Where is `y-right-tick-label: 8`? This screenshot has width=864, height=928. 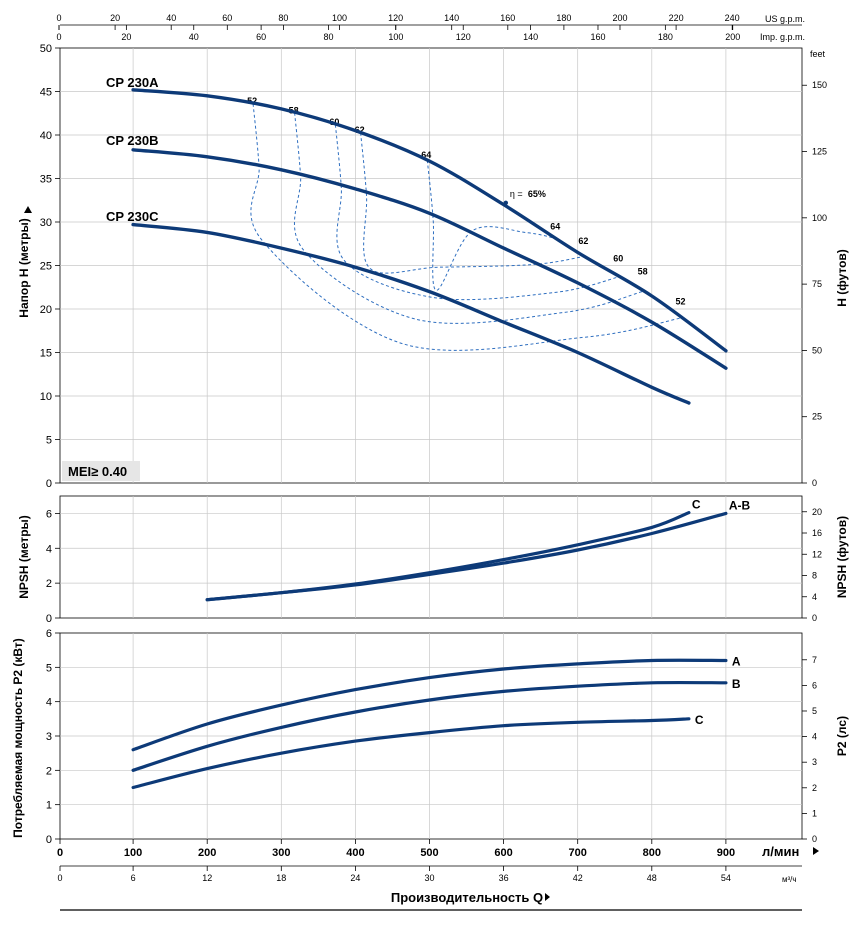 y-right-tick-label: 8 is located at coordinates (814, 576).